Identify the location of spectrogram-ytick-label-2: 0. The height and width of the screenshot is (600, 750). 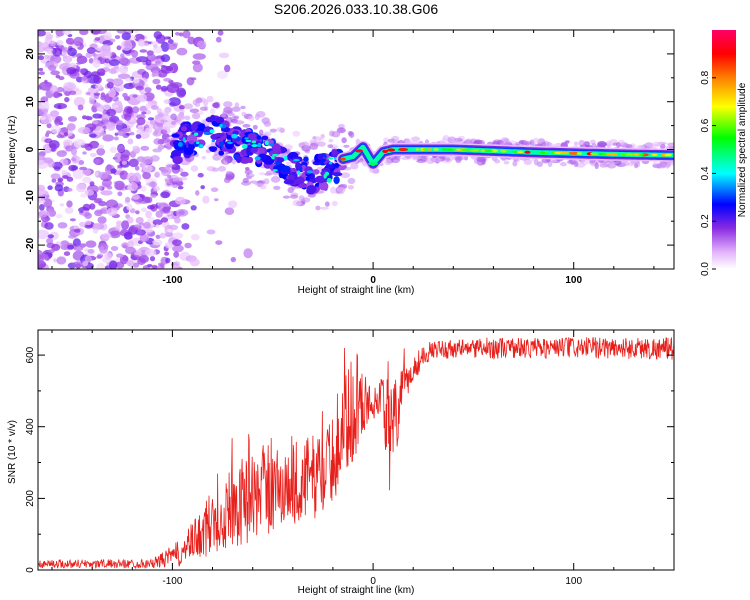
(30, 149).